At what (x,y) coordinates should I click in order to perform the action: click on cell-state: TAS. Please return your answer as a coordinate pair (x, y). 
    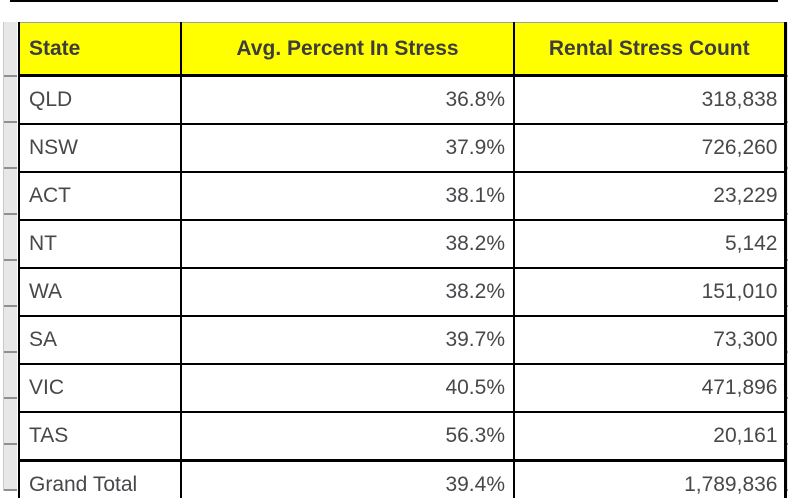
    Looking at the image, I should click on (100, 436).